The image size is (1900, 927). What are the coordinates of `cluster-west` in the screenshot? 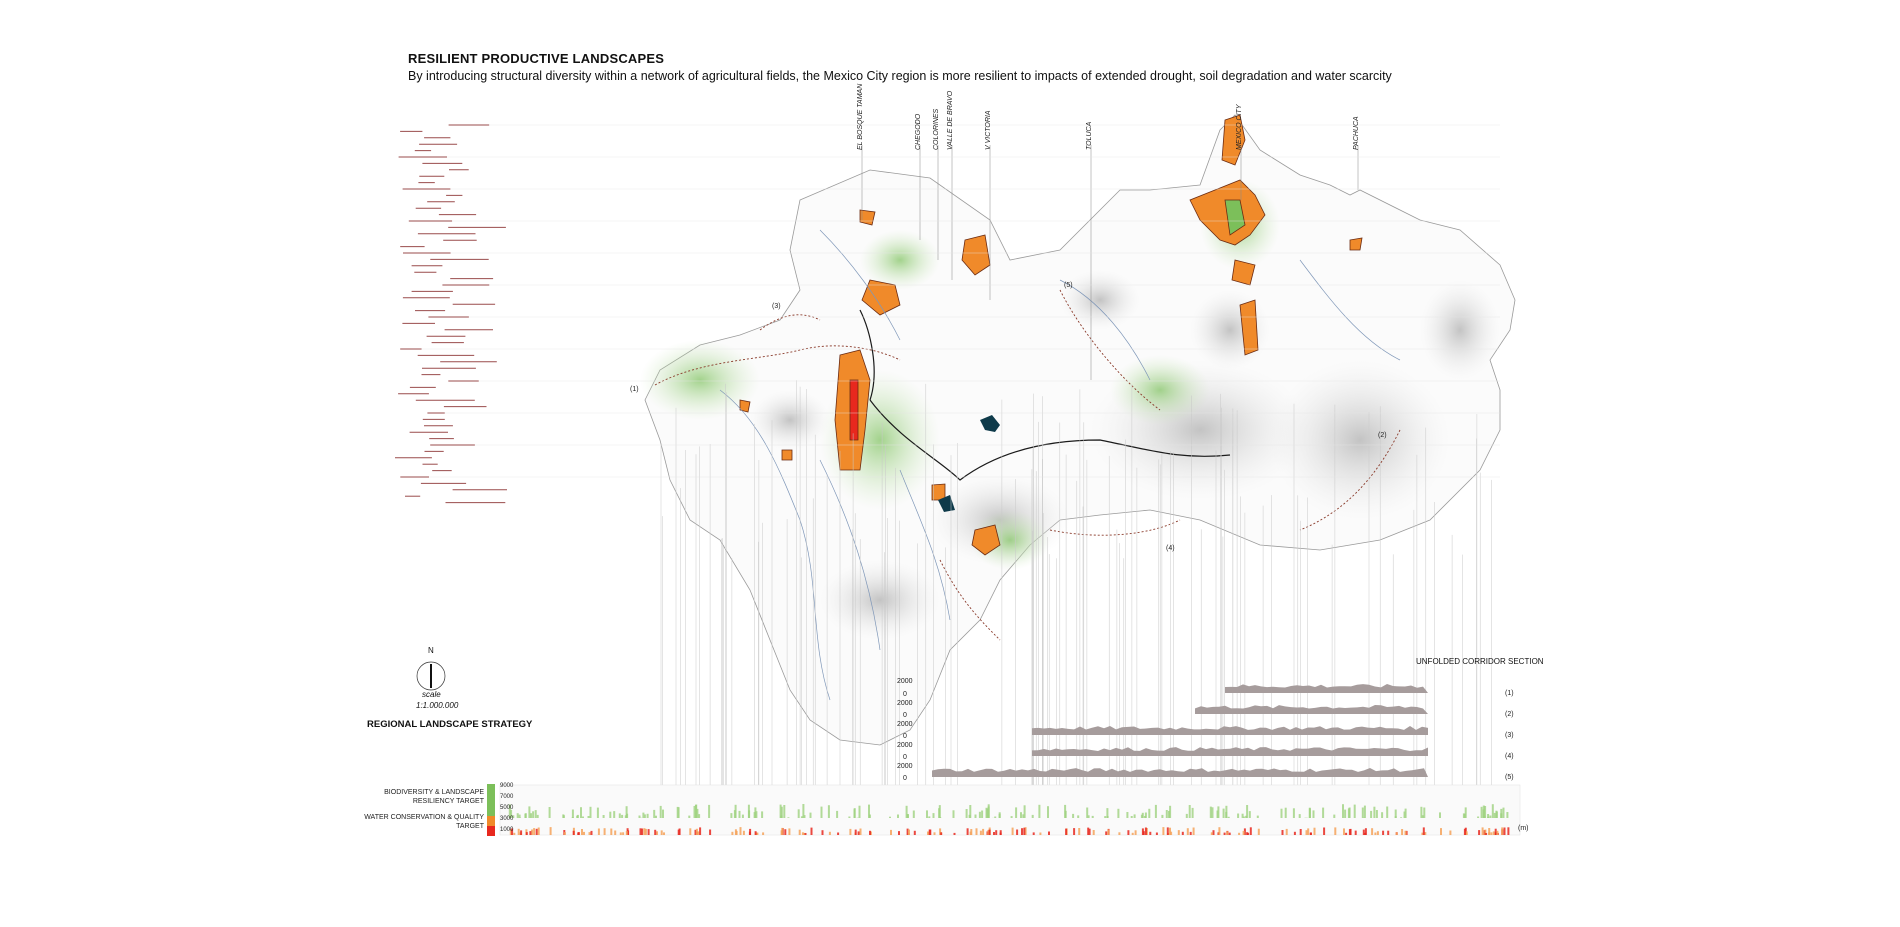 It's located at (881, 297).